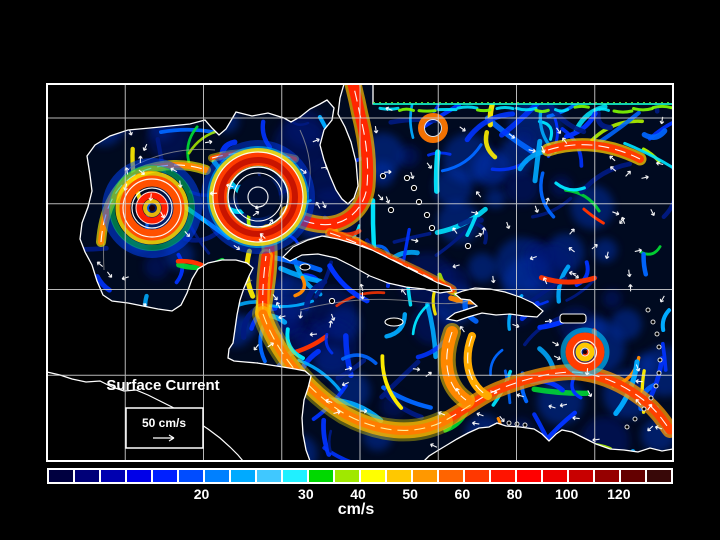 This screenshot has width=720, height=540. I want to click on loop-current-eddy, so click(258, 197).